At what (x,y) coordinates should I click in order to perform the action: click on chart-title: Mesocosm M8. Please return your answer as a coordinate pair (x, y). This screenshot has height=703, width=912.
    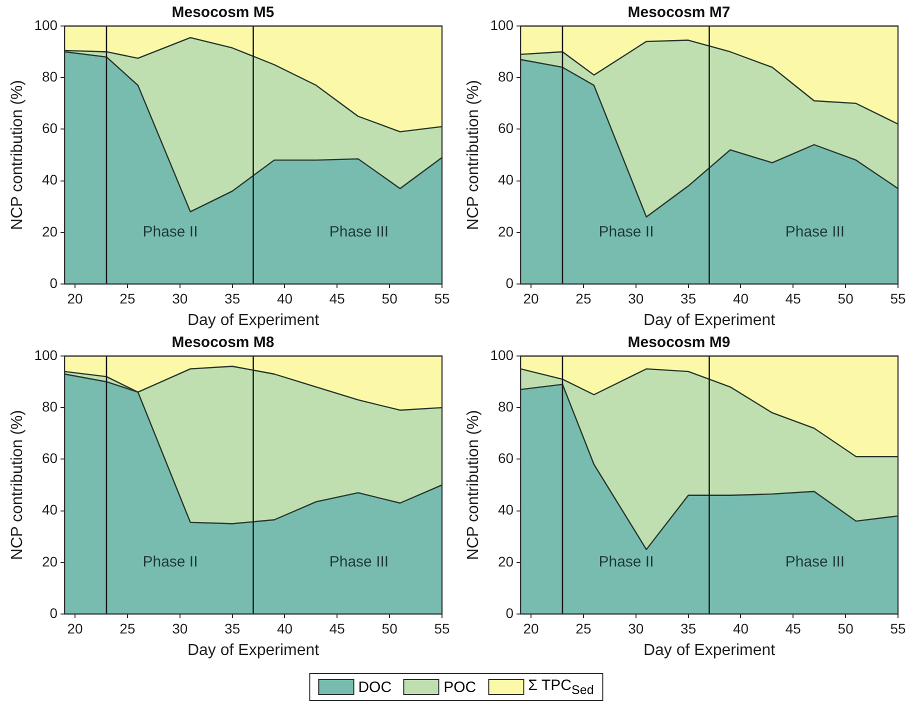
    Looking at the image, I should click on (223, 343).